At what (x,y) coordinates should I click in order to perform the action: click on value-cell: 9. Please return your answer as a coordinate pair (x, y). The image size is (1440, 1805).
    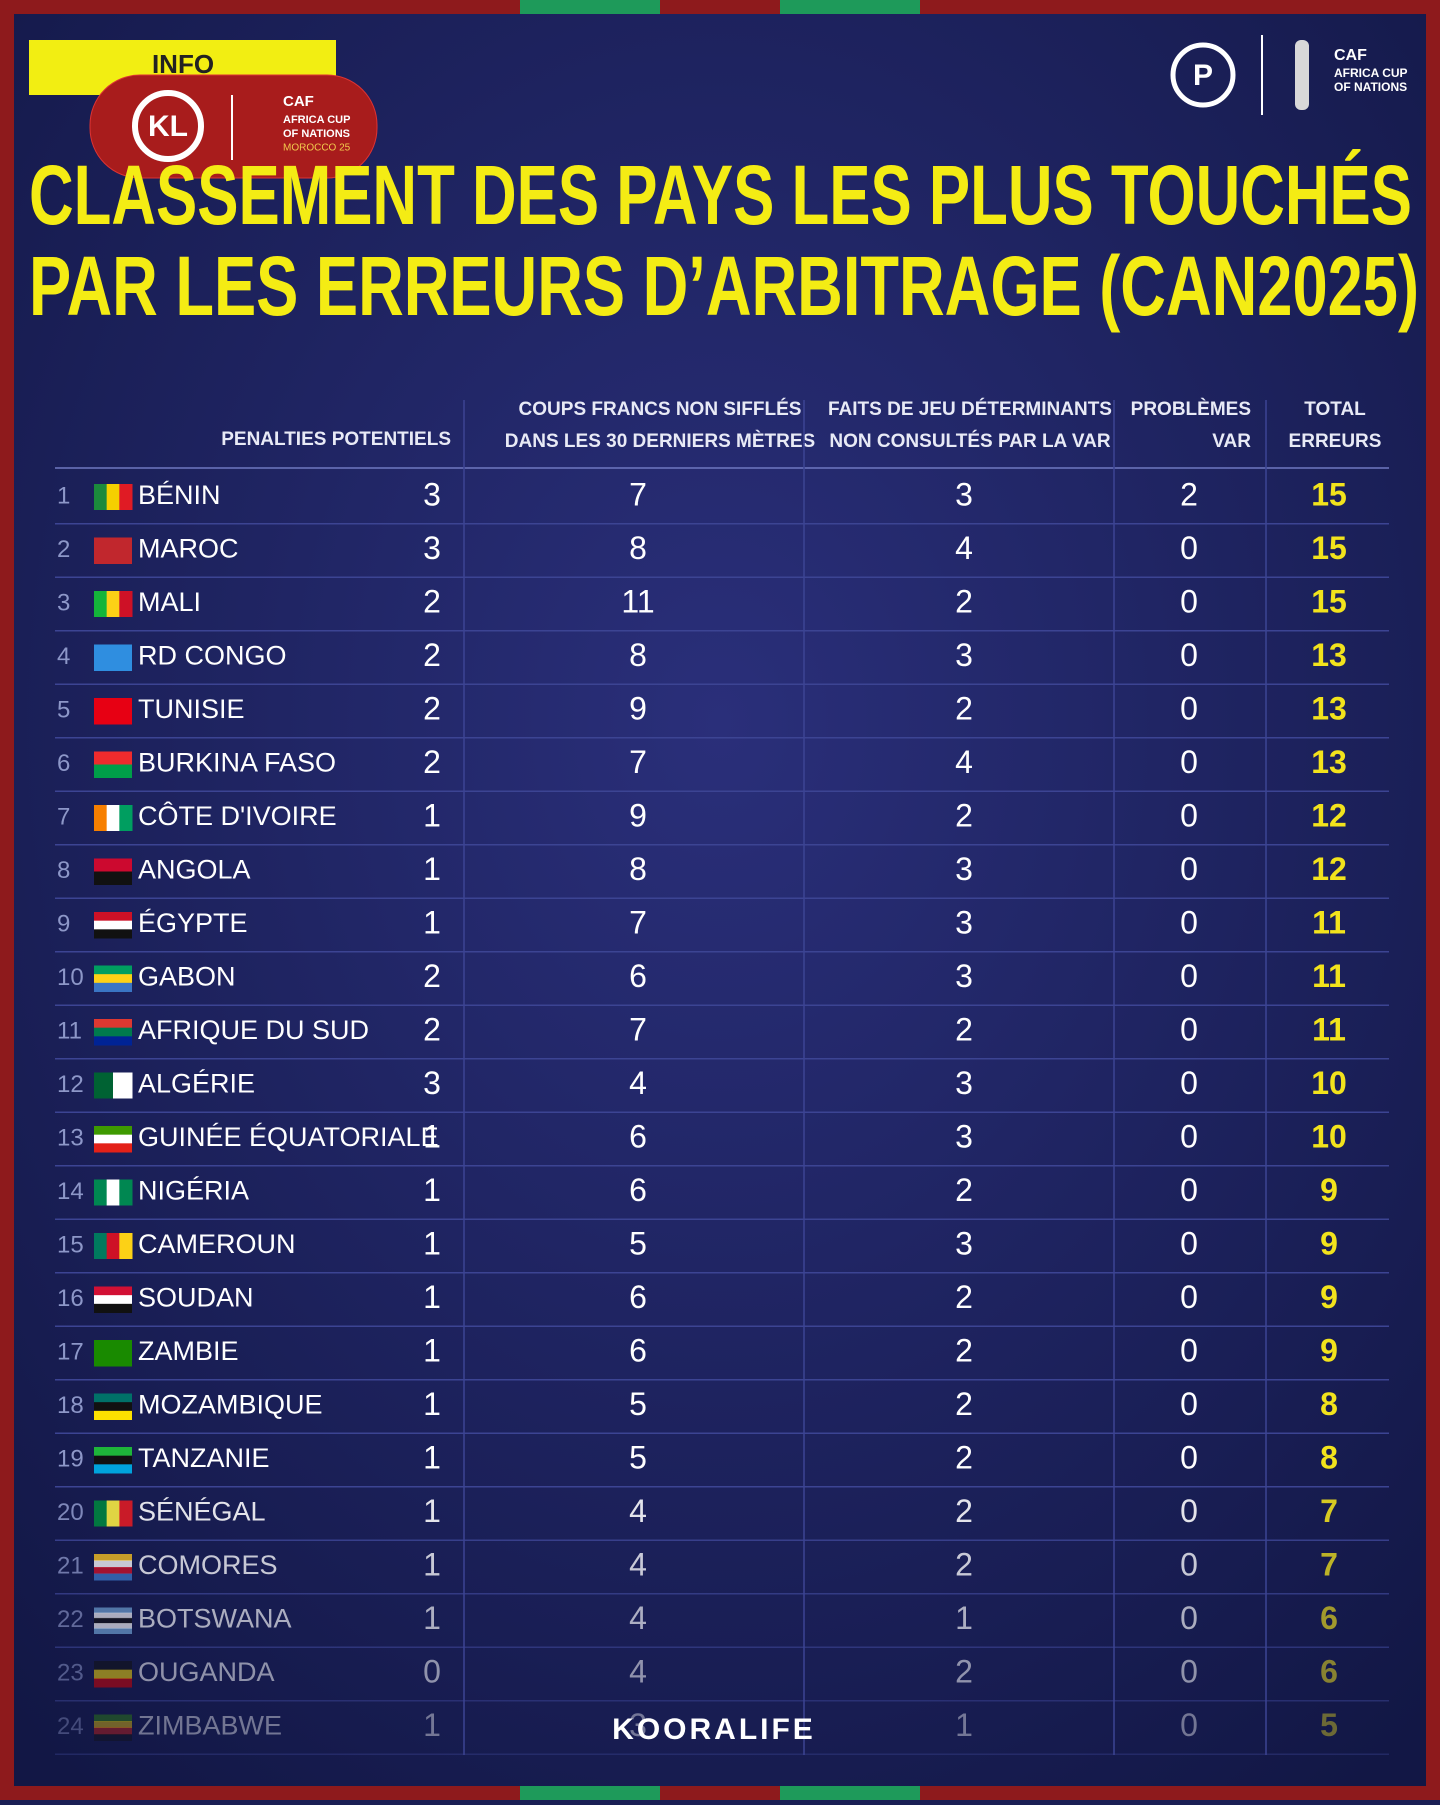
    Looking at the image, I should click on (638, 815).